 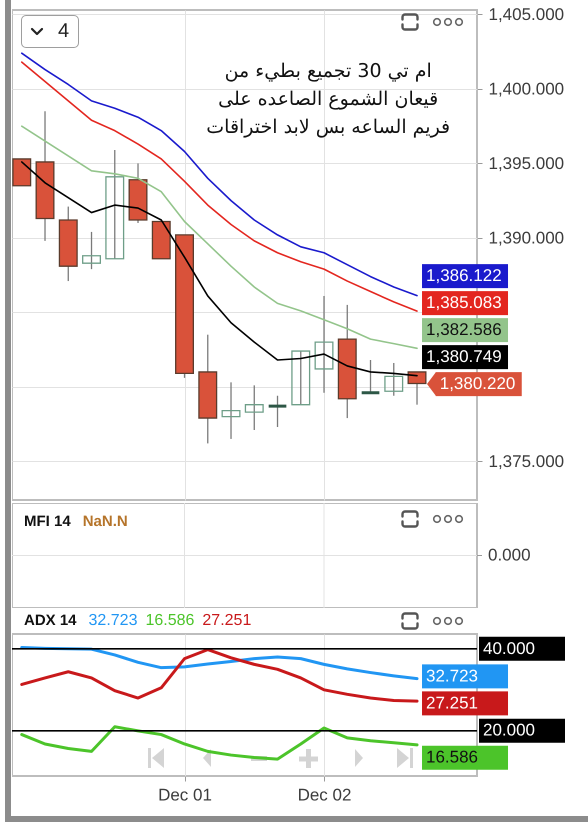 I want to click on text: 27.251, so click(x=227, y=620).